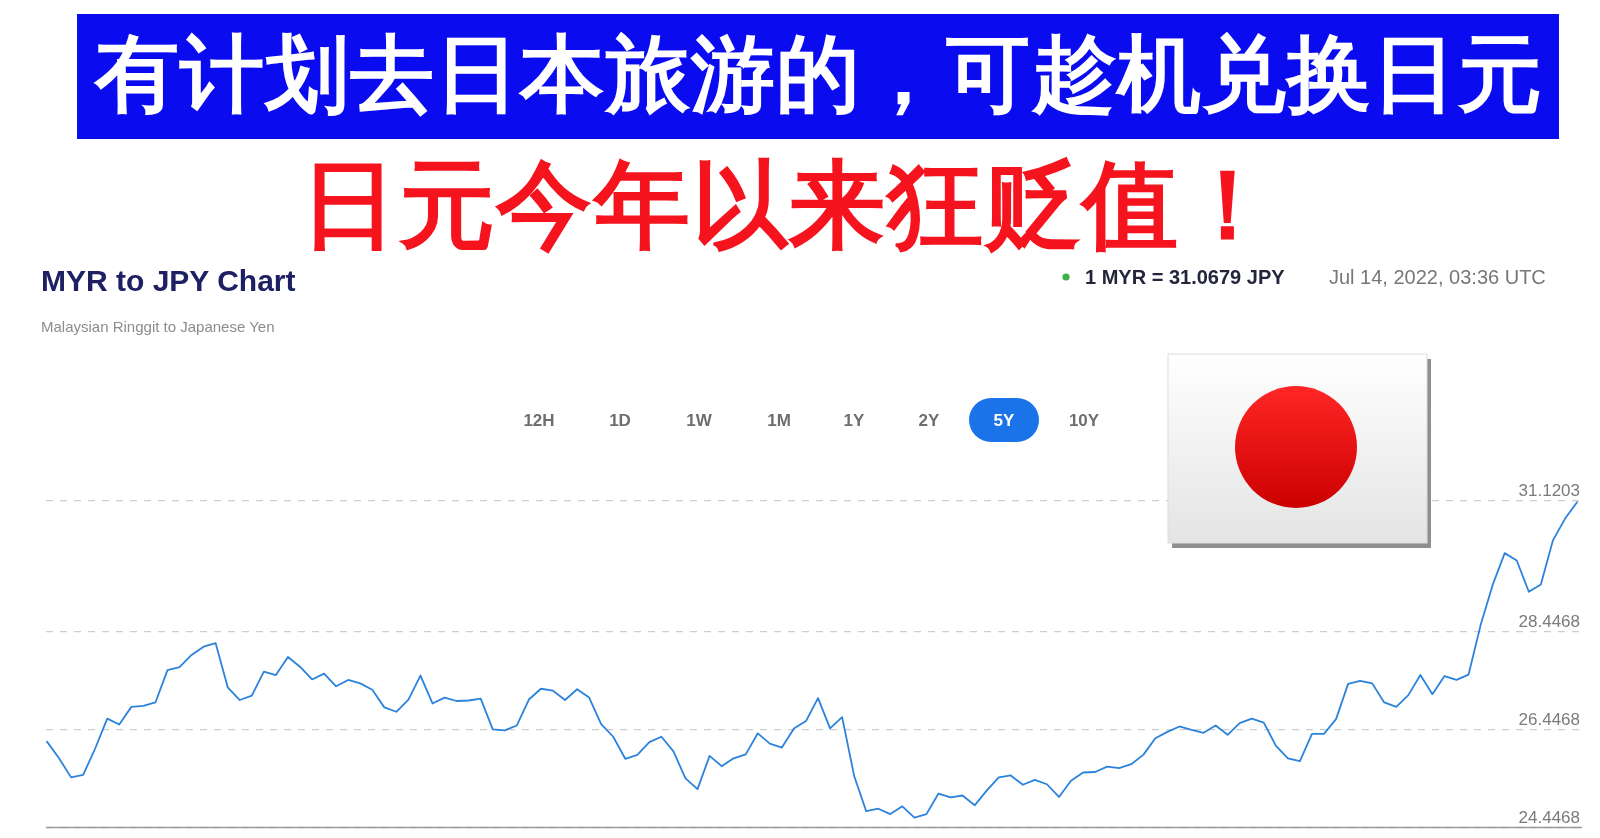 This screenshot has width=1600, height=838. I want to click on annotation: 1Y, so click(854, 420).